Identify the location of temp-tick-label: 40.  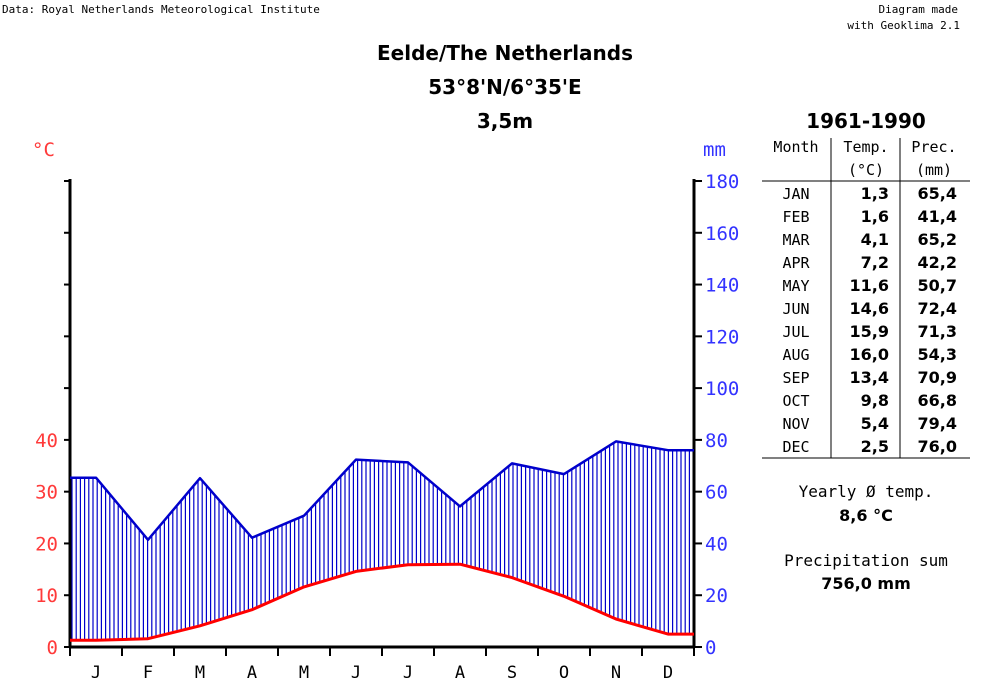
(46, 441).